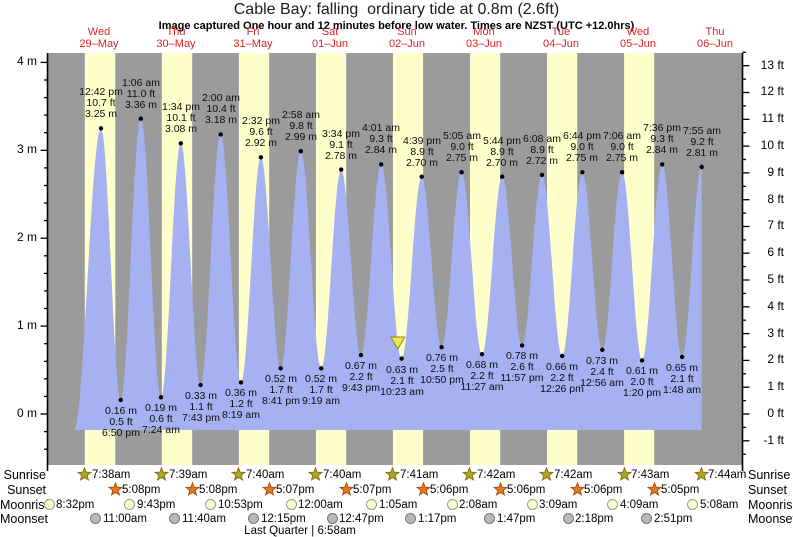 The height and width of the screenshot is (537, 793). Describe the element at coordinates (121, 422) in the screenshot. I see `tide-low-label: 0.16 m 0.5 ft 6:50 pm` at that location.